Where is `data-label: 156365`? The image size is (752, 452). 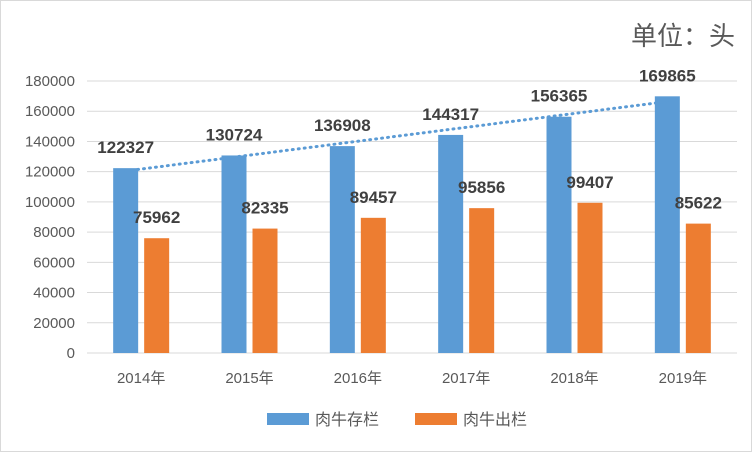
data-label: 156365 is located at coordinates (559, 96).